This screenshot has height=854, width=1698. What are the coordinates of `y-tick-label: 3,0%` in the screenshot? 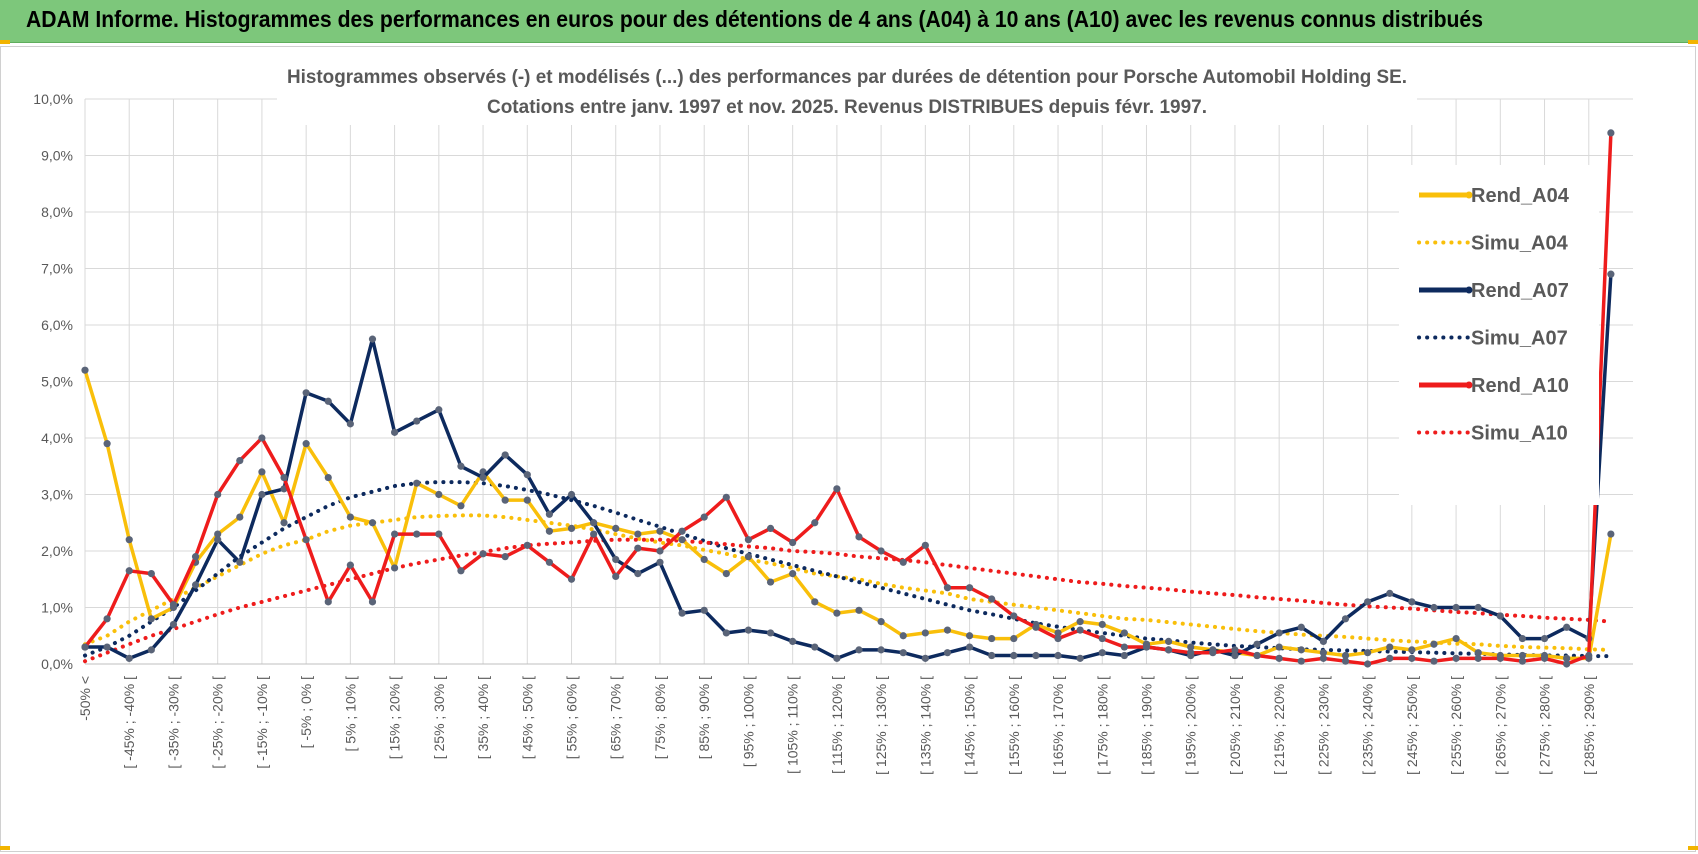 It's located at (57, 495).